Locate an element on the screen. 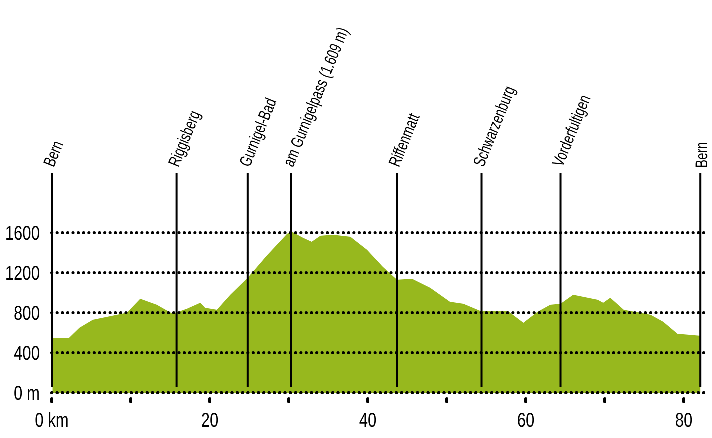 This screenshot has width=712, height=438. x-tick-label: 0 km is located at coordinates (52, 420).